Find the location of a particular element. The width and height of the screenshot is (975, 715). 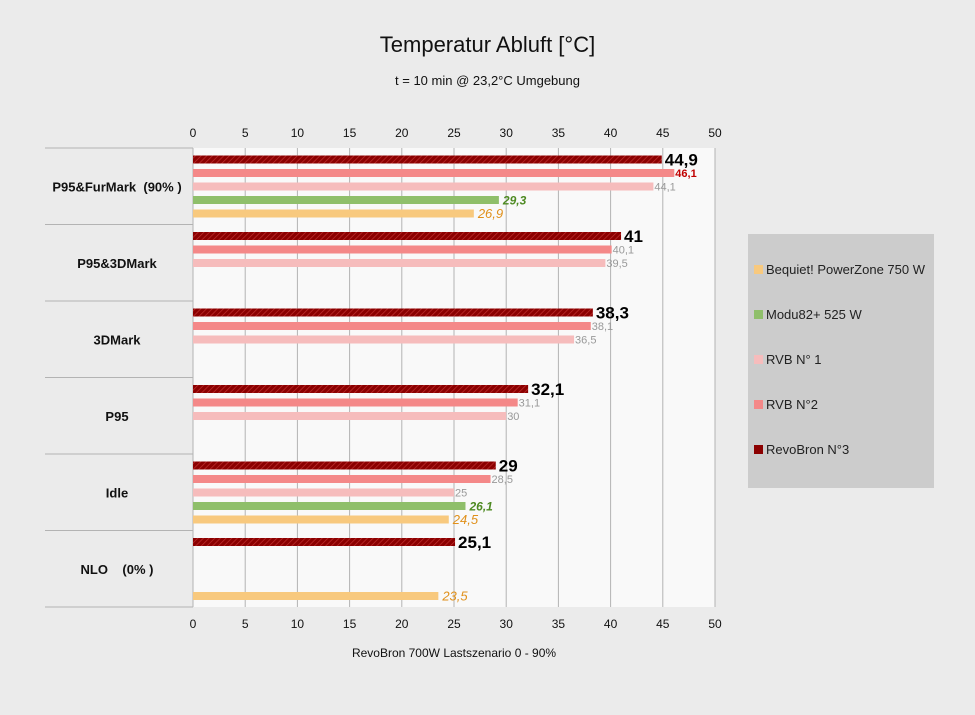

x-axis-label: RevoBron 700W Lastszenario 0 - 90% is located at coordinates (454, 653).